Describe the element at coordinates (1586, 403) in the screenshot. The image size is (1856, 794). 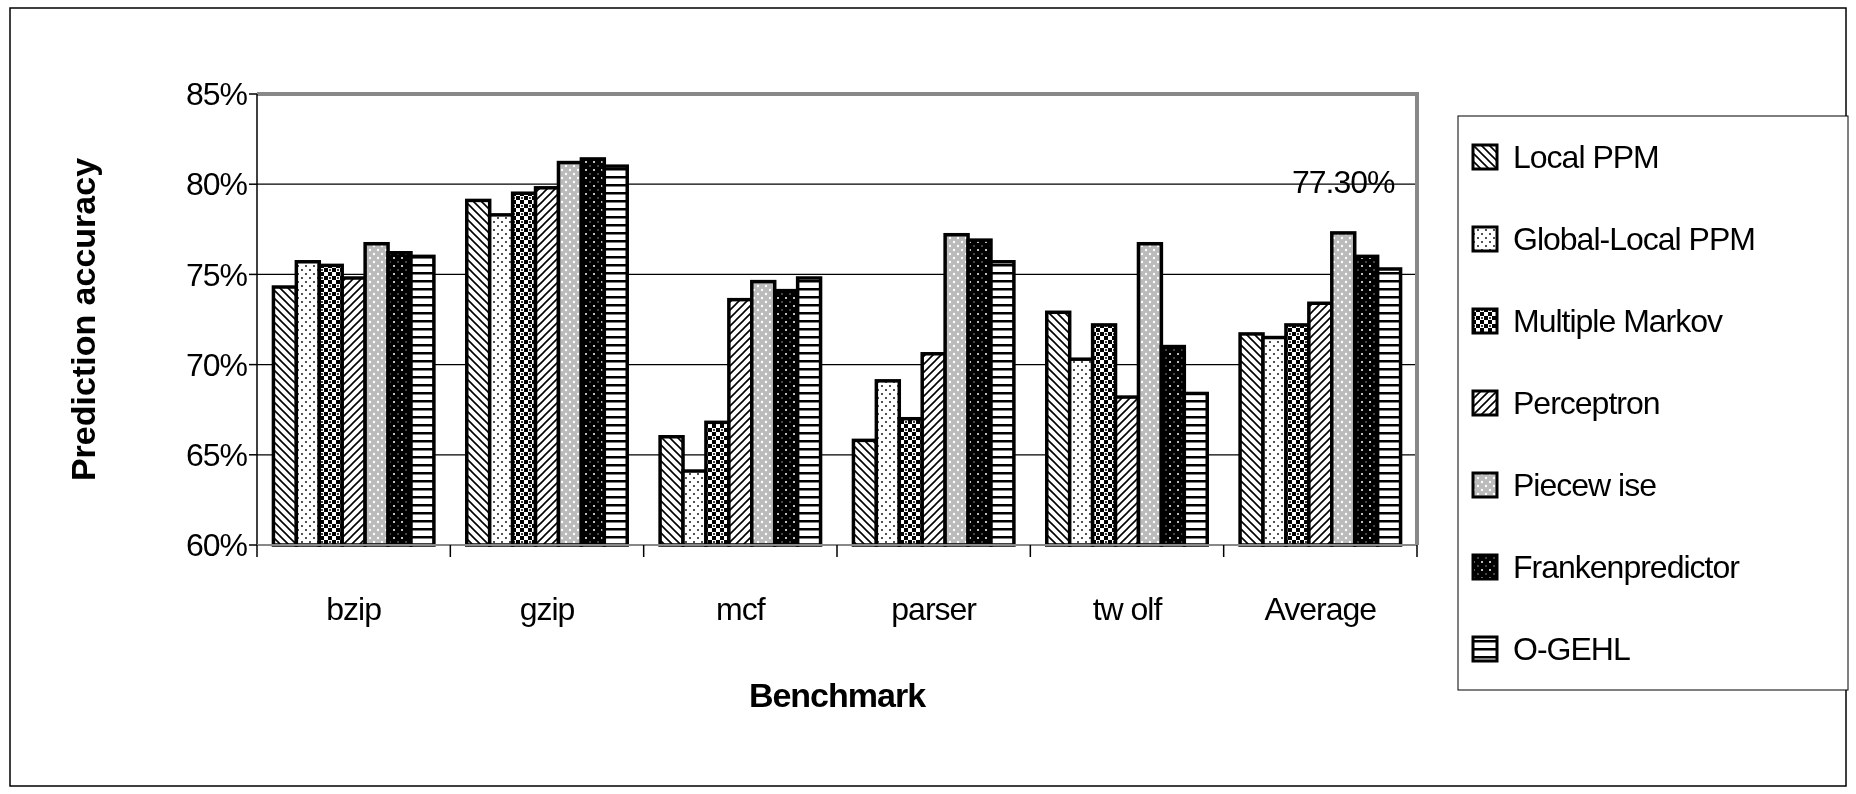
I see `legend-label: Perceptron` at that location.